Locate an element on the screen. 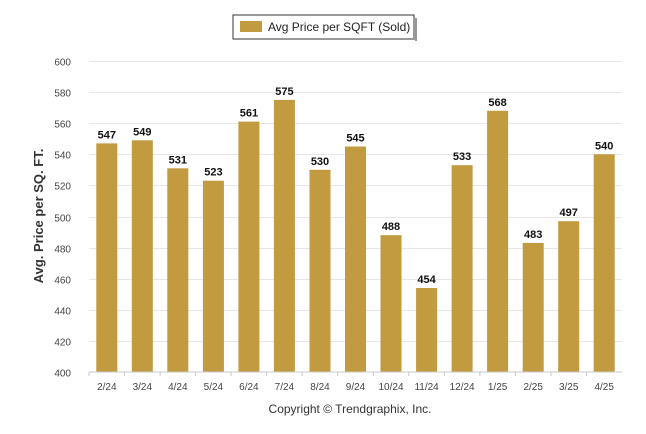 This screenshot has height=434, width=646. data-label: 483 is located at coordinates (533, 235).